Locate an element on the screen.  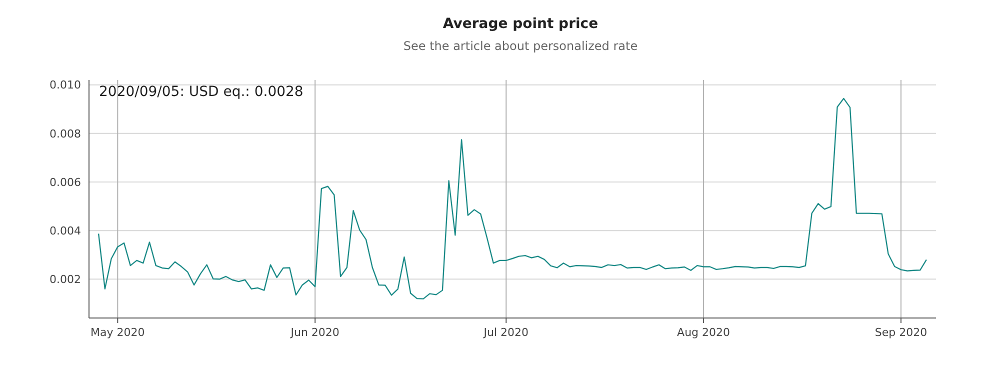
y-tick-label: 0.008 is located at coordinates (65, 133).